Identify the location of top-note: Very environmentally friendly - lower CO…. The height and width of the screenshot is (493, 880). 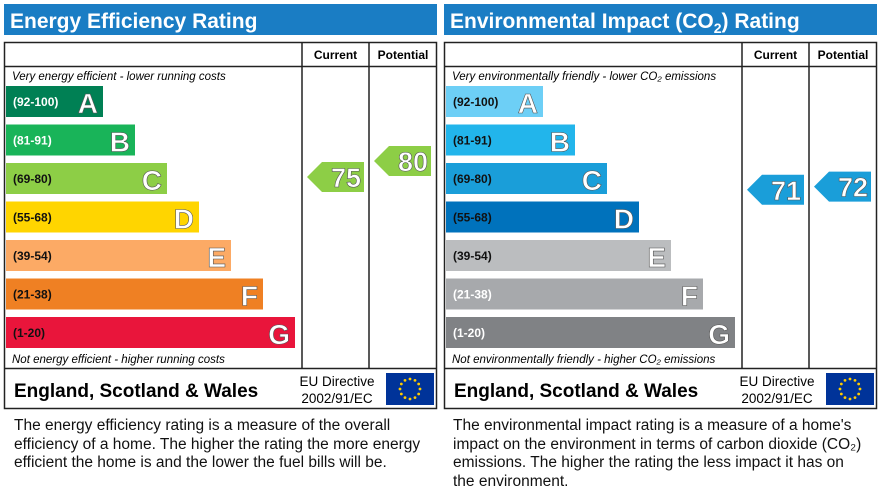
(584, 77).